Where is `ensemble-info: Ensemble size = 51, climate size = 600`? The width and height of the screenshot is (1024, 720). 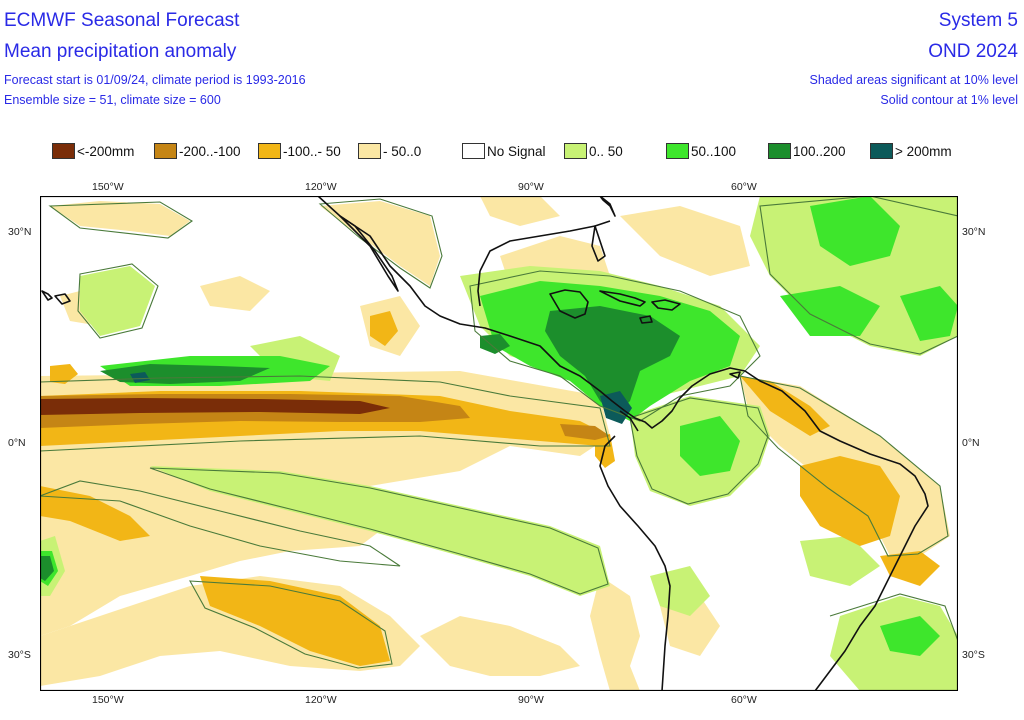 ensemble-info: Ensemble size = 51, climate size = 600 is located at coordinates (112, 100).